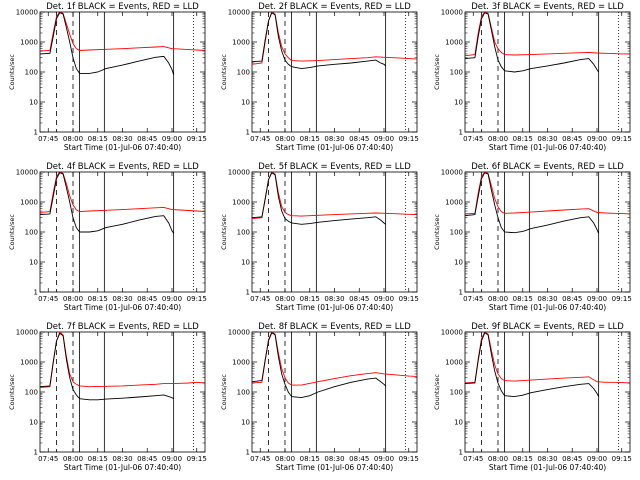 The width and height of the screenshot is (640, 480). I want to click on panel-title: Det. 1f BLACK = Events, RED = LLD, so click(122, 7).